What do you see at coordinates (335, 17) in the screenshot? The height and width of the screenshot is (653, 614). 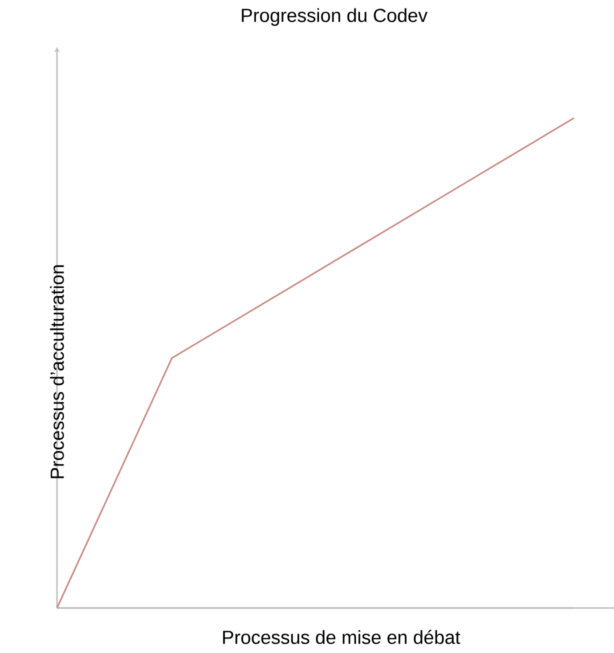 I see `chart-title: Progression du Codev` at bounding box center [335, 17].